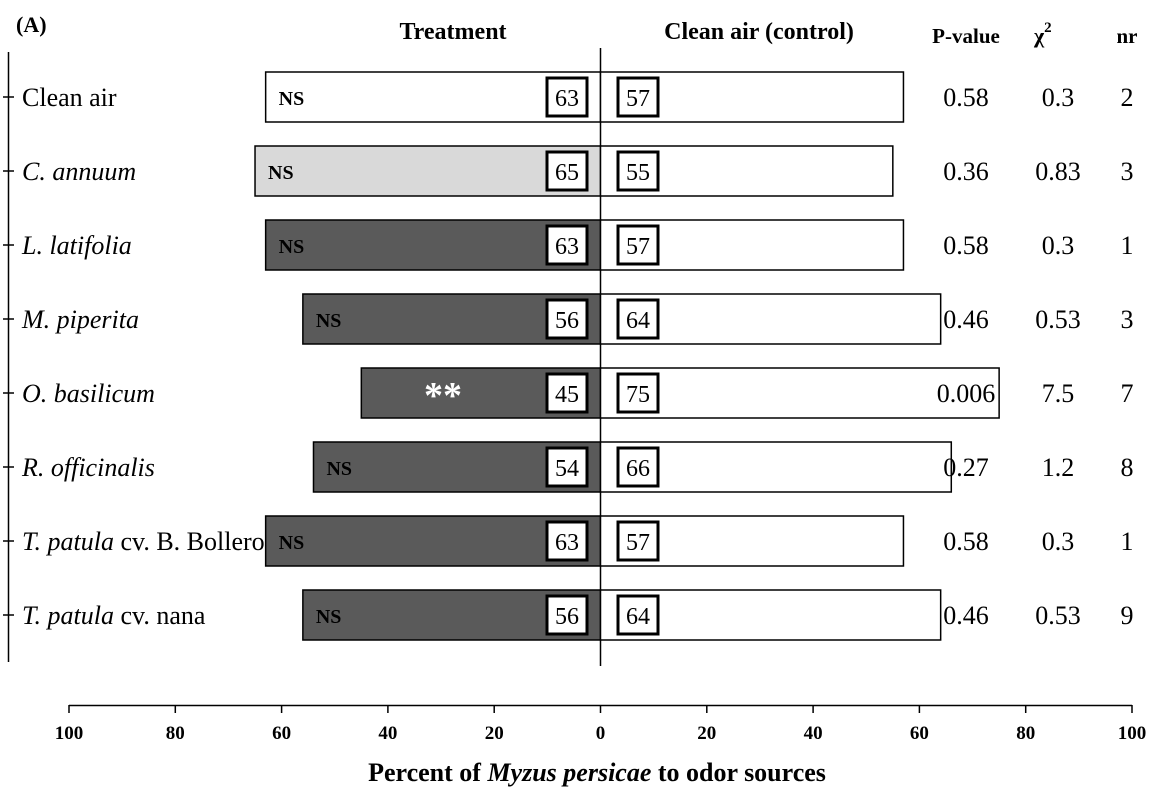 The height and width of the screenshot is (787, 1151). What do you see at coordinates (638, 173) in the screenshot?
I see `control-value-label: 55` at bounding box center [638, 173].